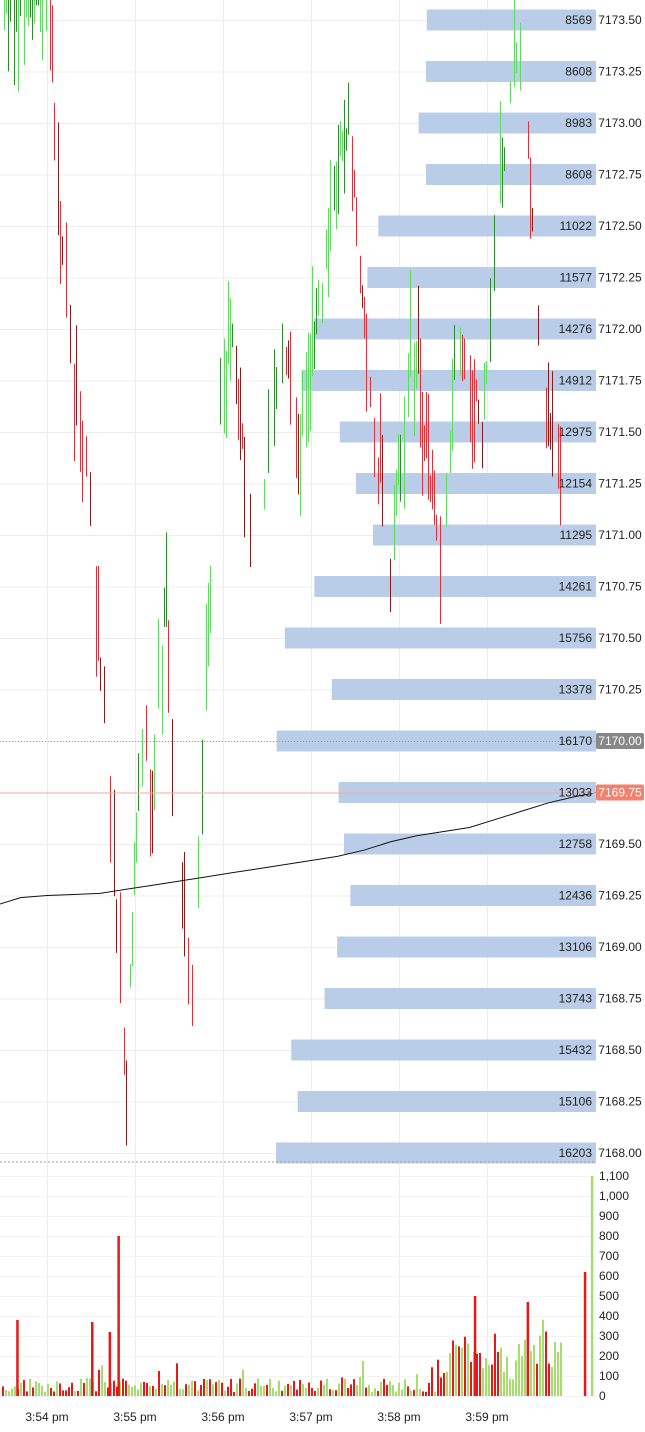 The width and height of the screenshot is (645, 1432). What do you see at coordinates (486, 1417) in the screenshot?
I see `time-axis-label: 3:59 pm` at bounding box center [486, 1417].